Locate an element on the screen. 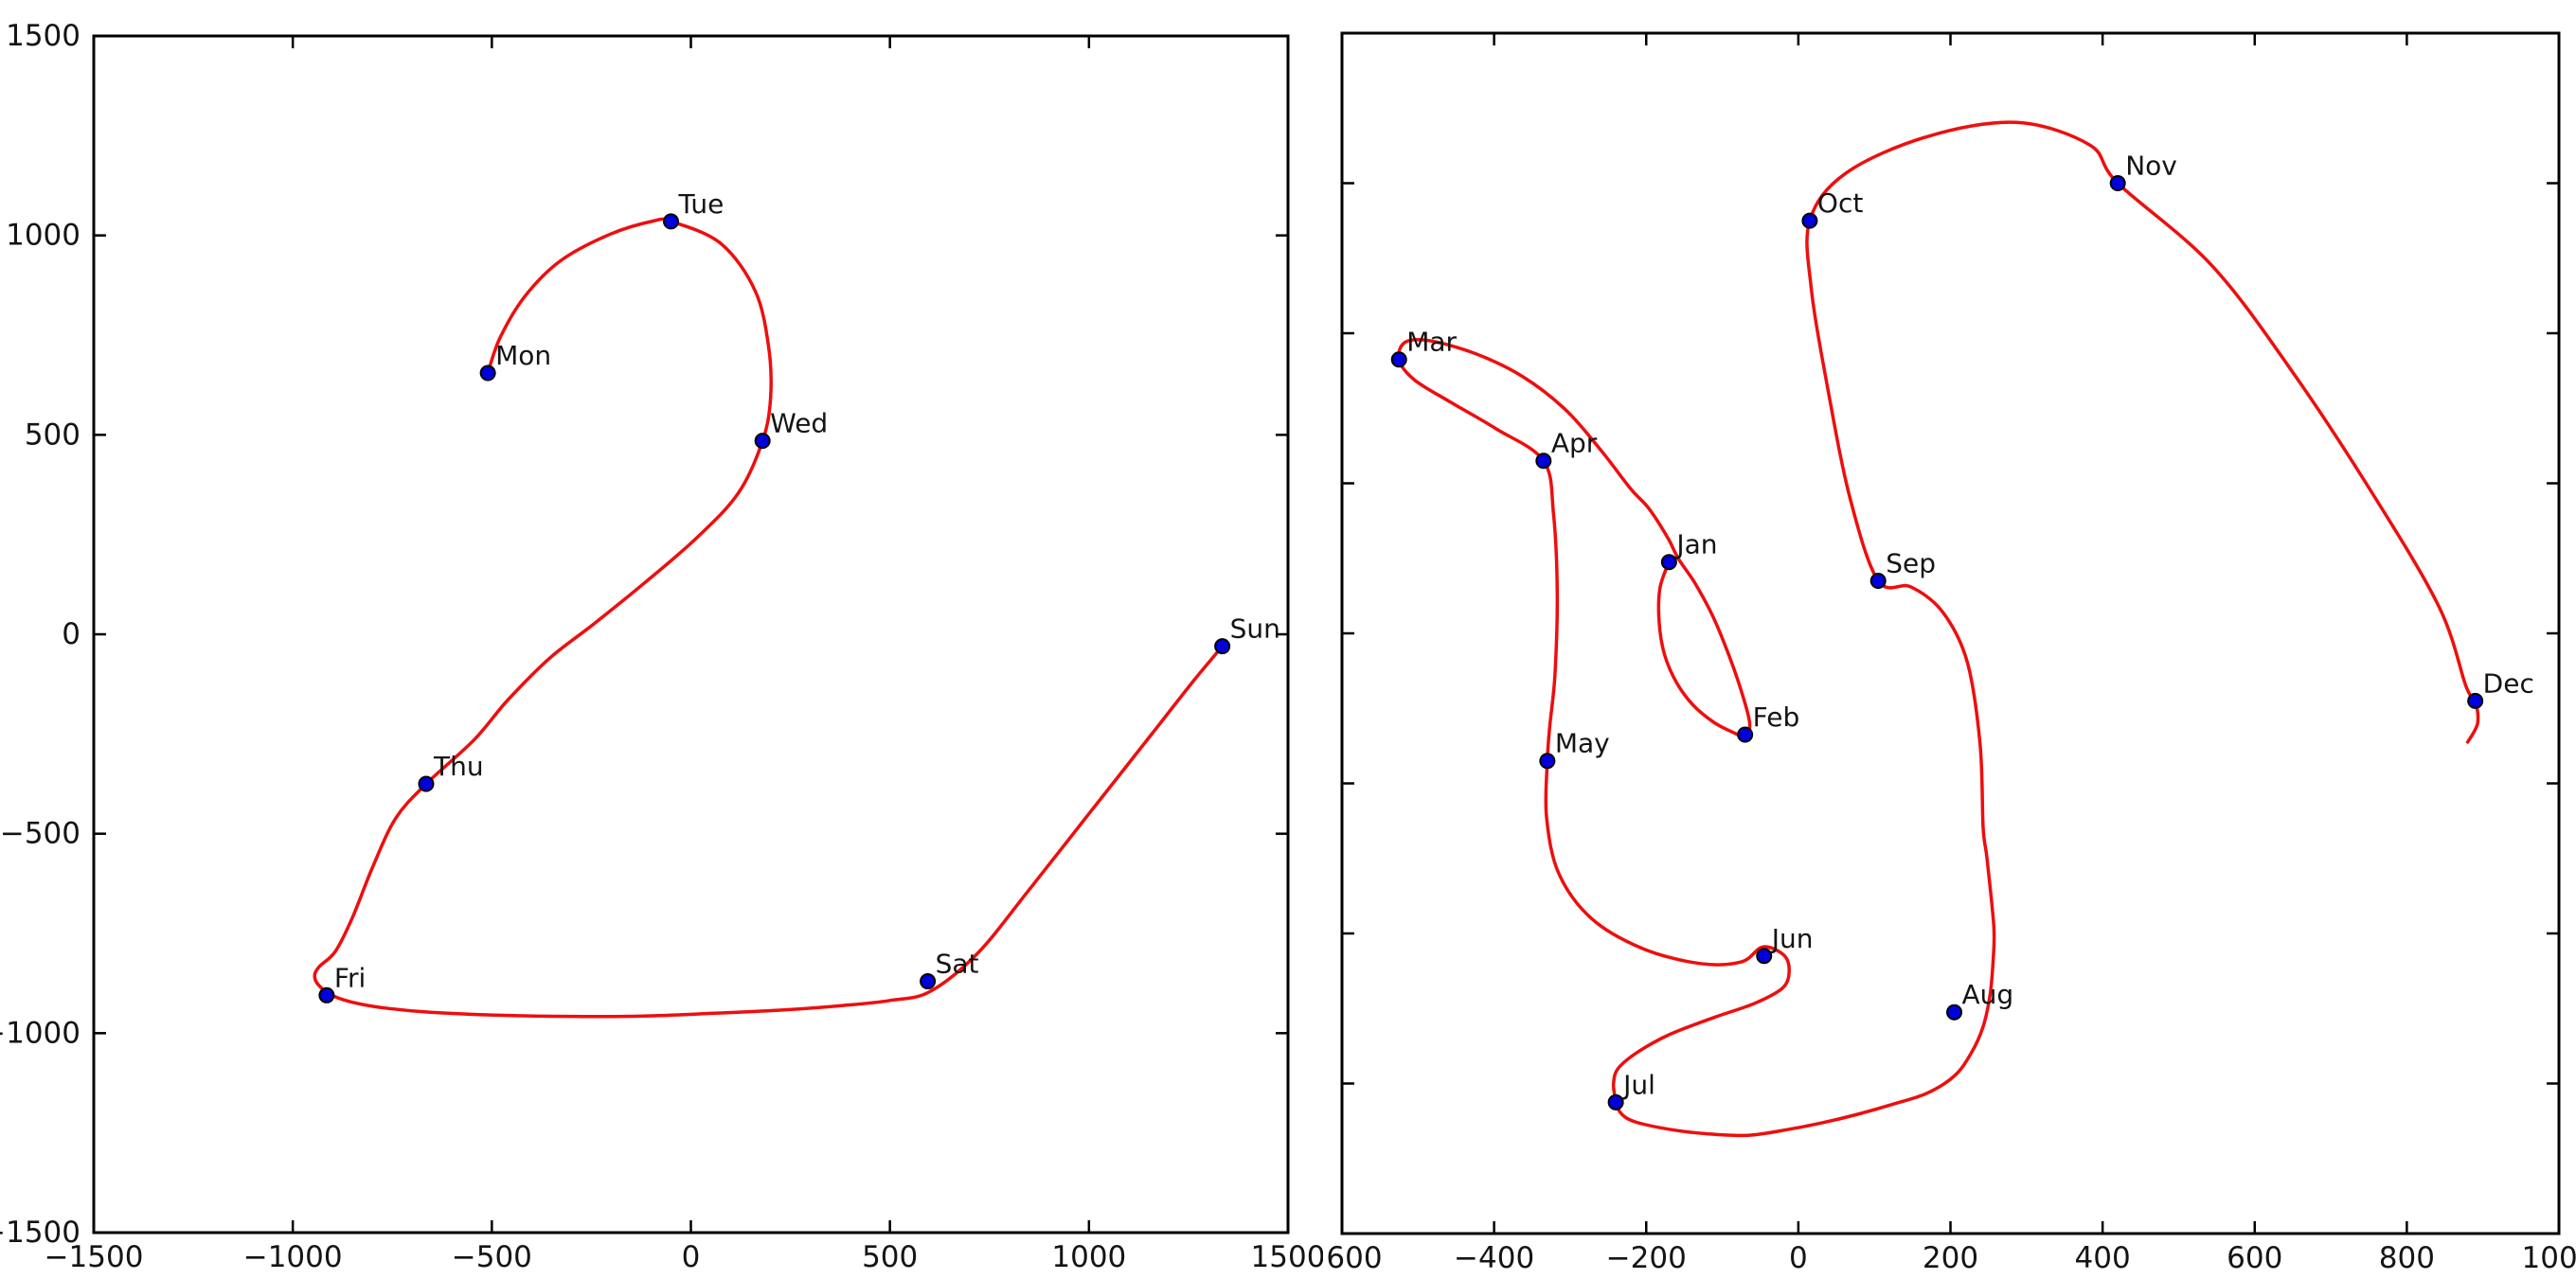 Image resolution: width=2576 pixels, height=1279 pixels. x-tick-label: 200 is located at coordinates (1950, 1258).